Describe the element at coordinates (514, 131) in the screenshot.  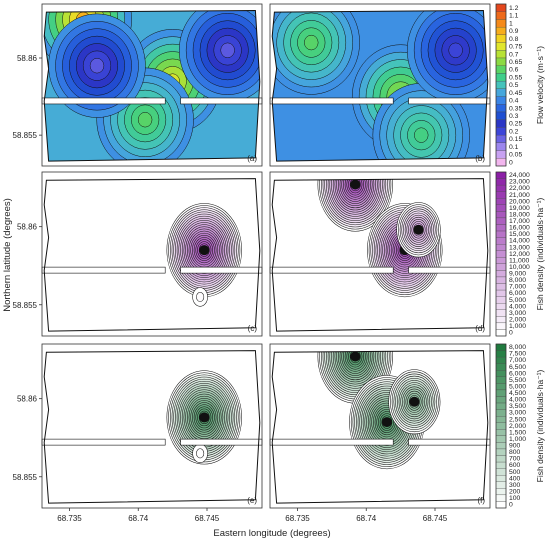
I see `colorbar-tick-label: 0.2` at that location.